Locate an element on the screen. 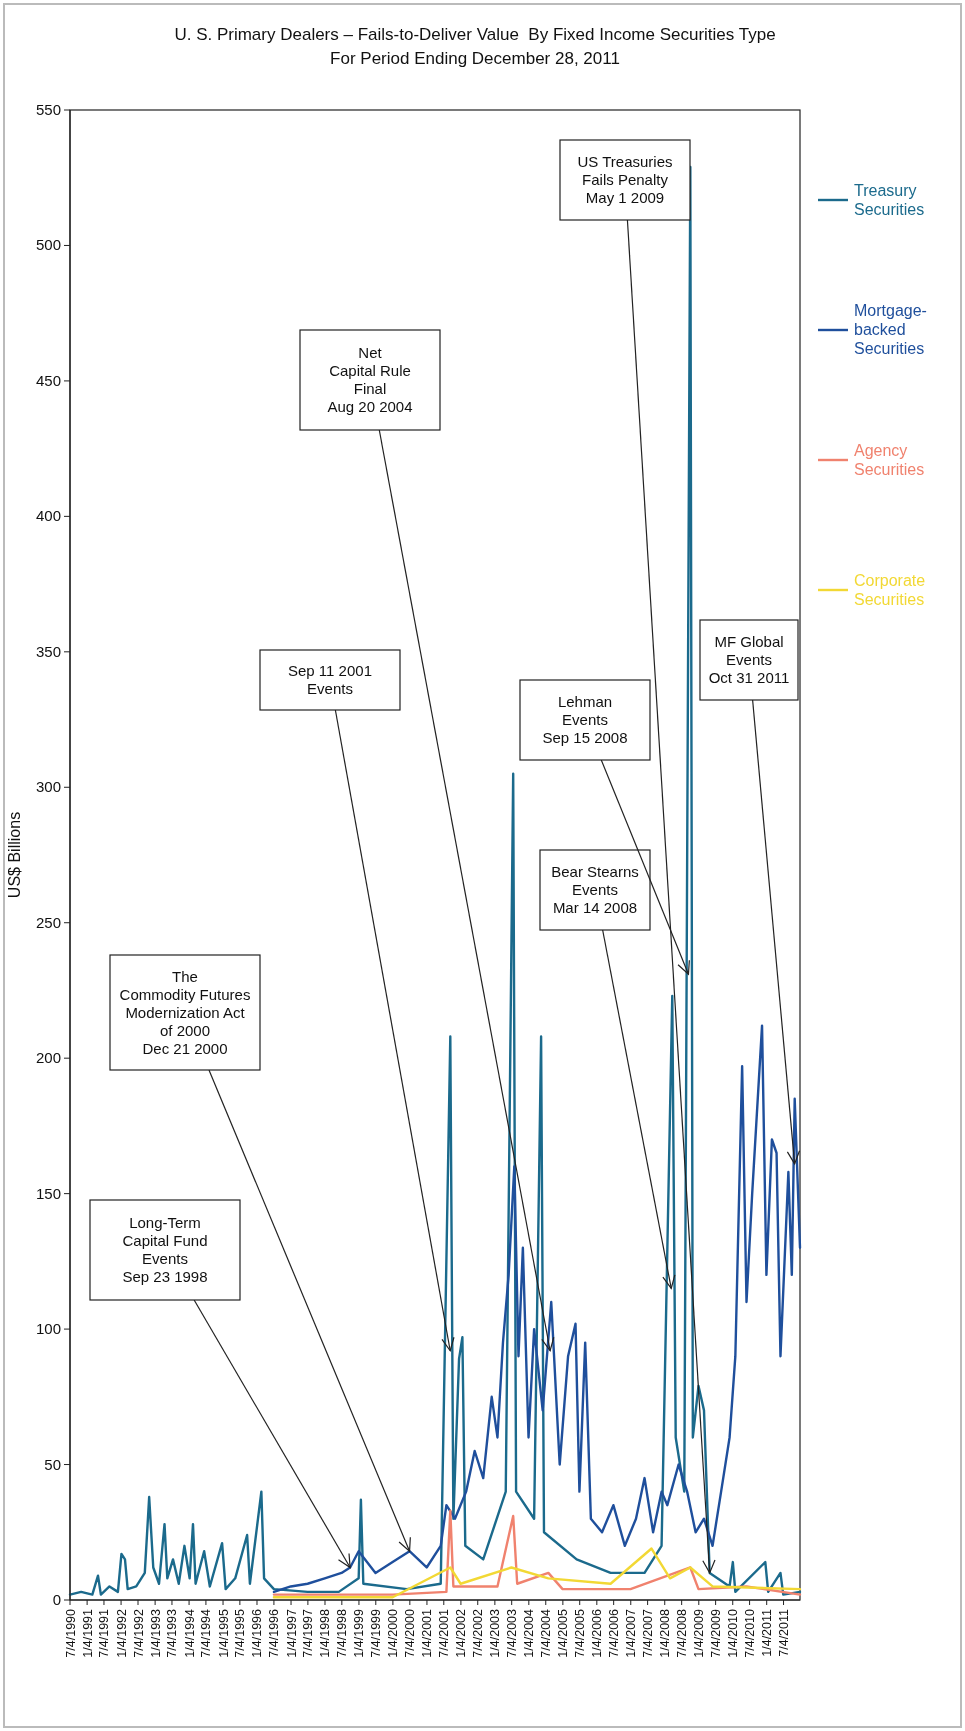  annotation: Net Capital Rule Final Aug 20 2004 is located at coordinates (370, 379).